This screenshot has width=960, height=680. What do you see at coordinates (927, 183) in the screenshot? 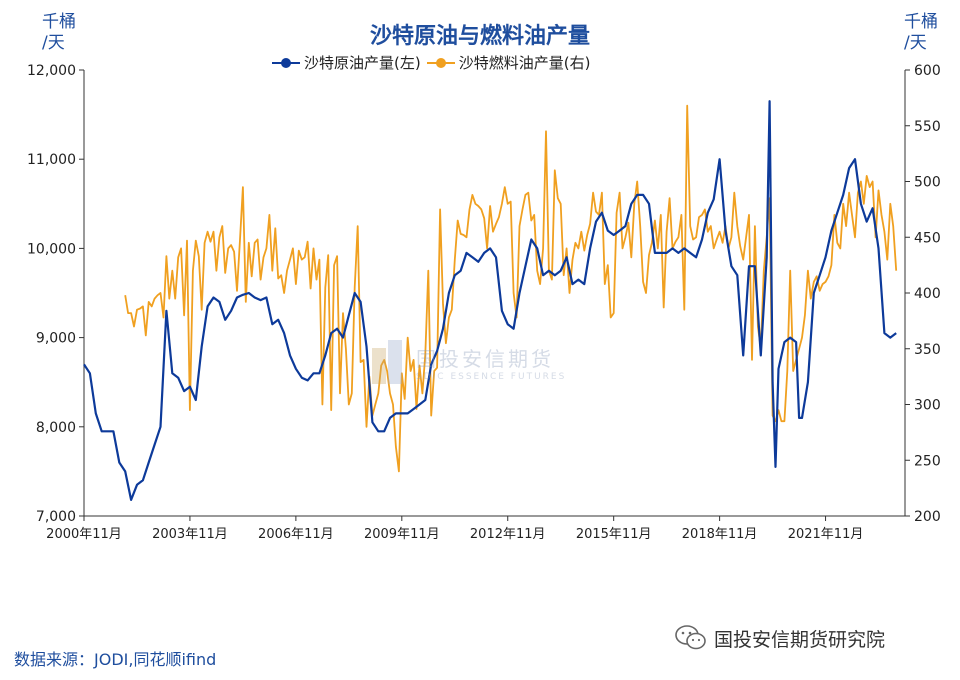
I see `y-right-tick-label: 500` at bounding box center [927, 183].